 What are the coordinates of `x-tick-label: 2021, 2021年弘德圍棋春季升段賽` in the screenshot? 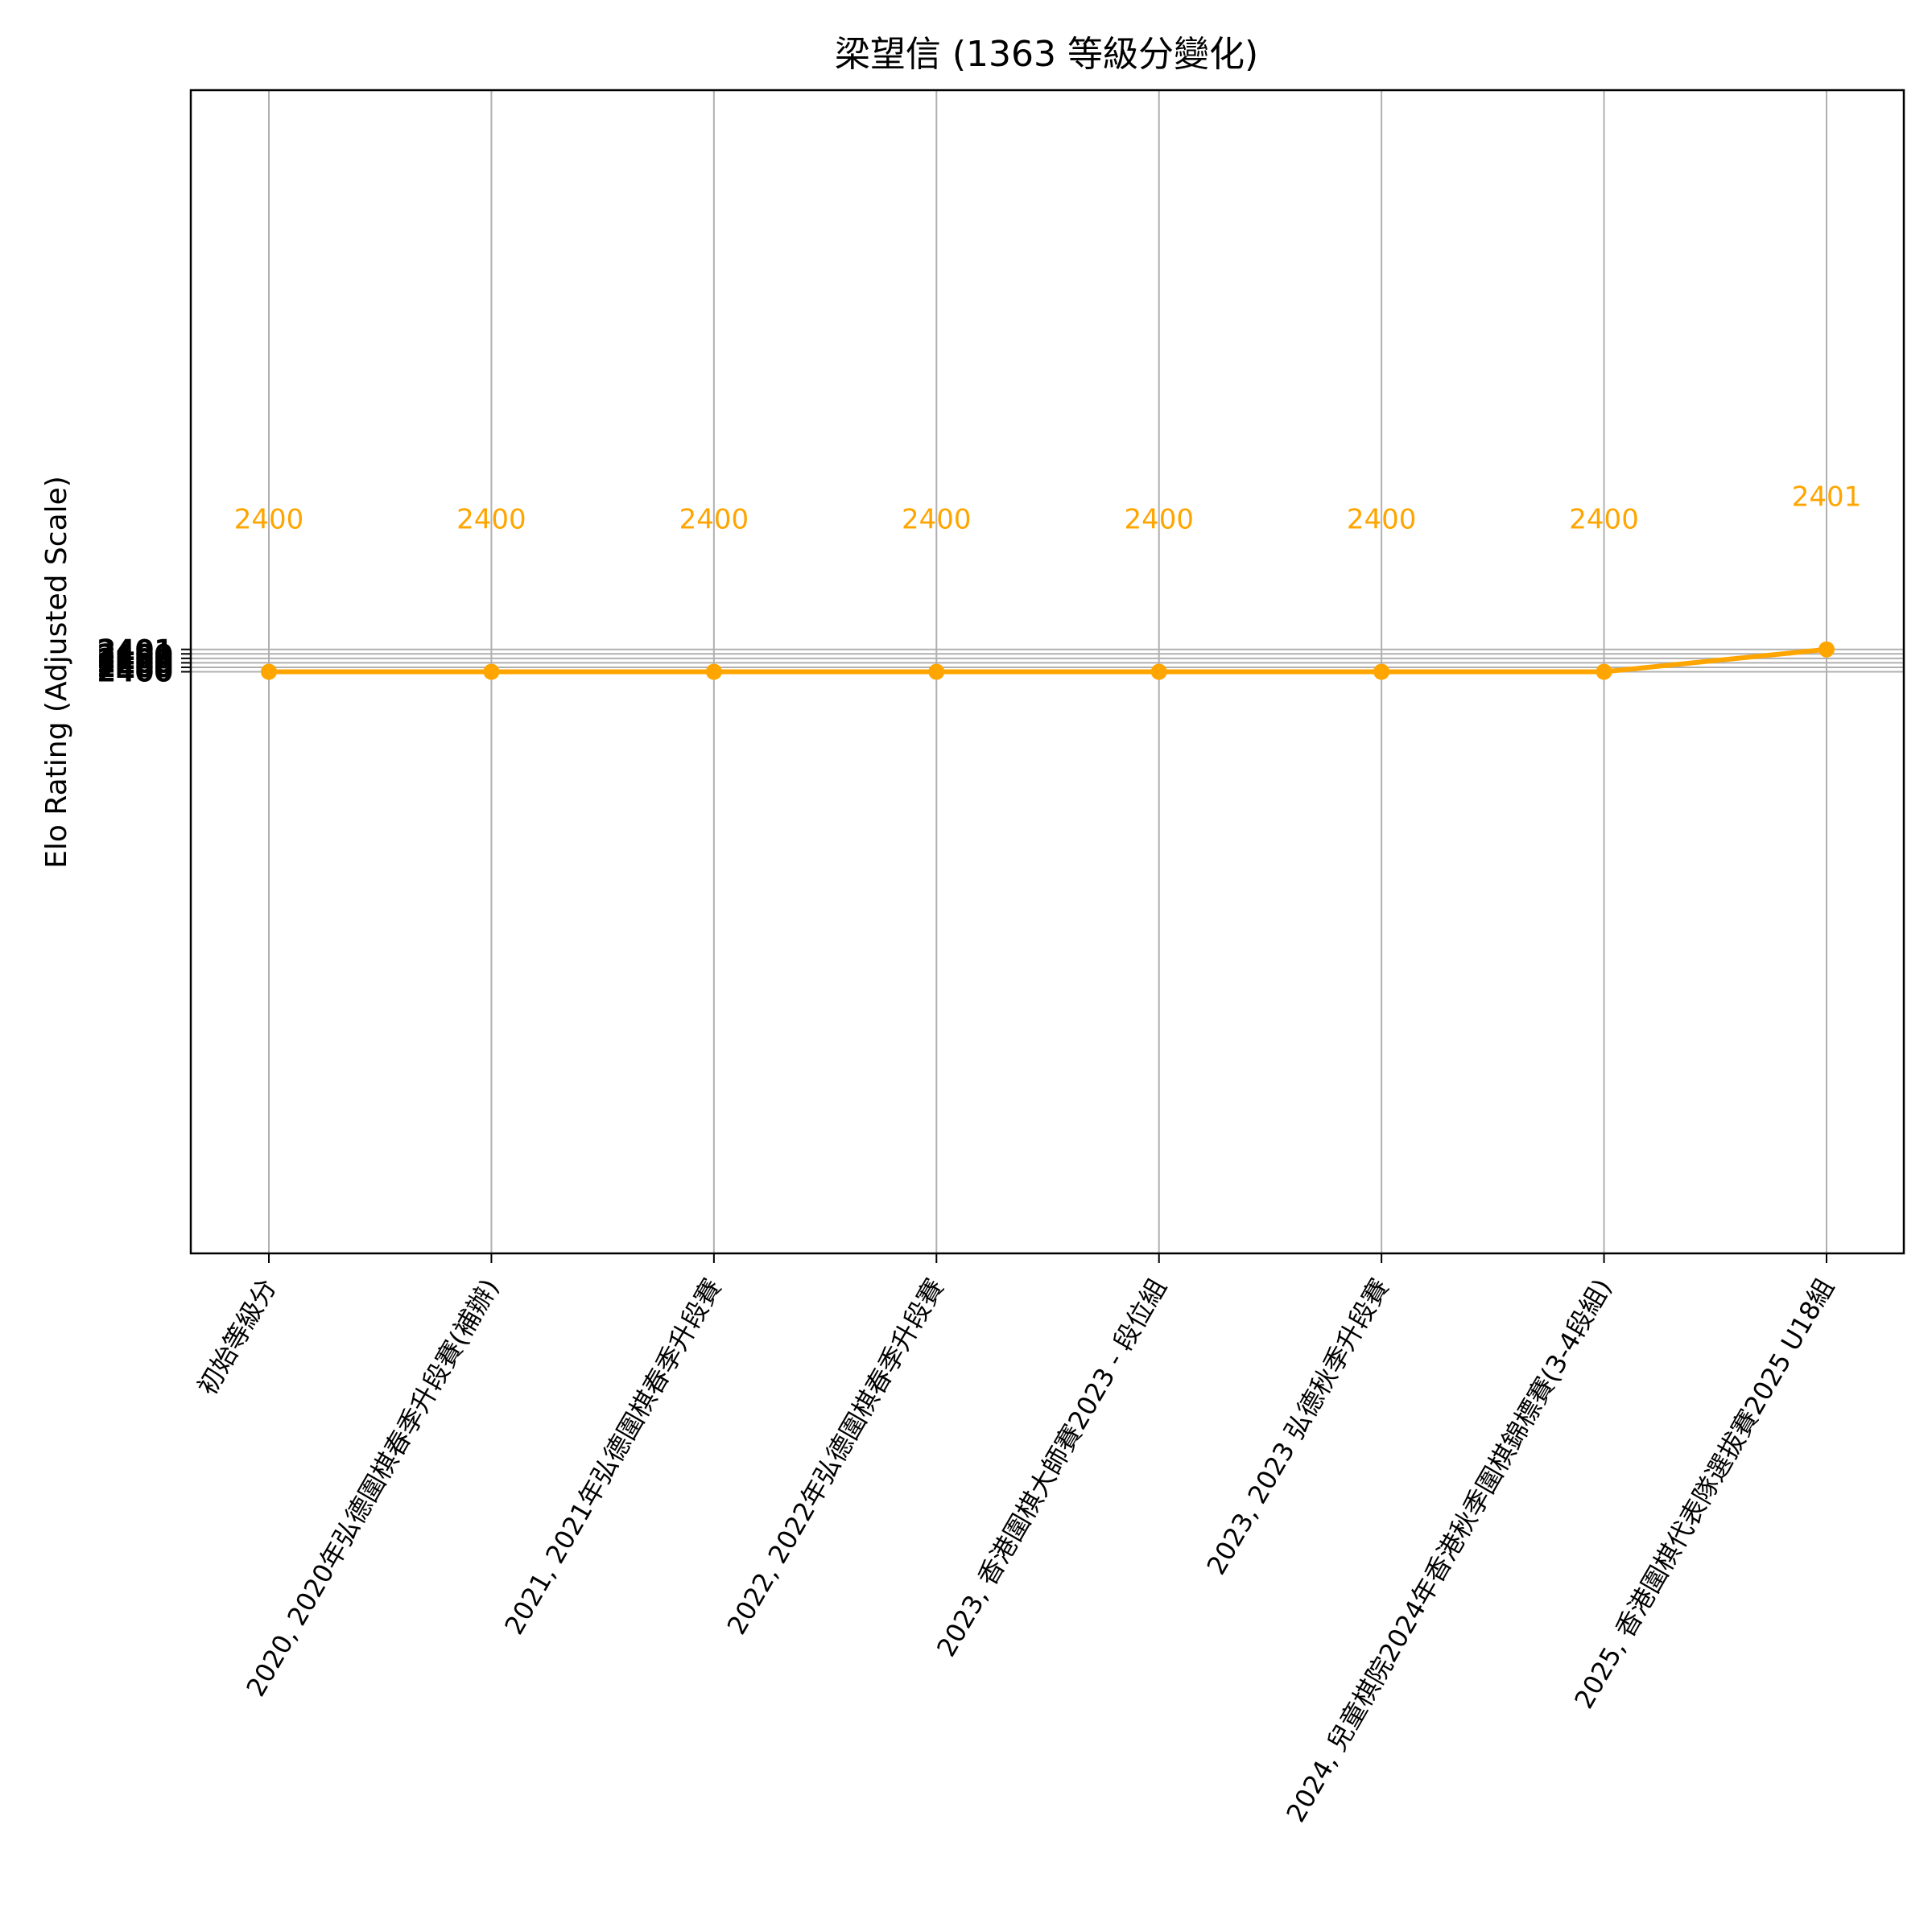 It's located at (613, 1457).